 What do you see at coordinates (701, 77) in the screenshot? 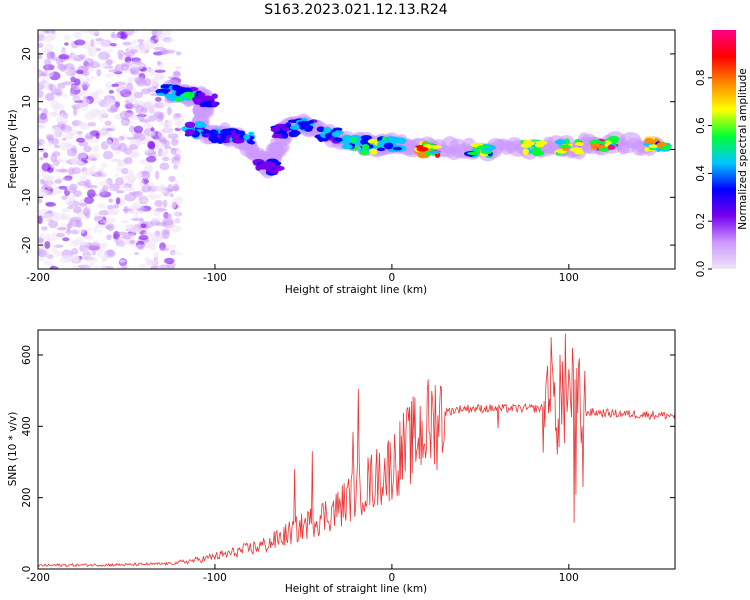
I see `colorbar-tick-label: 0.8` at bounding box center [701, 77].